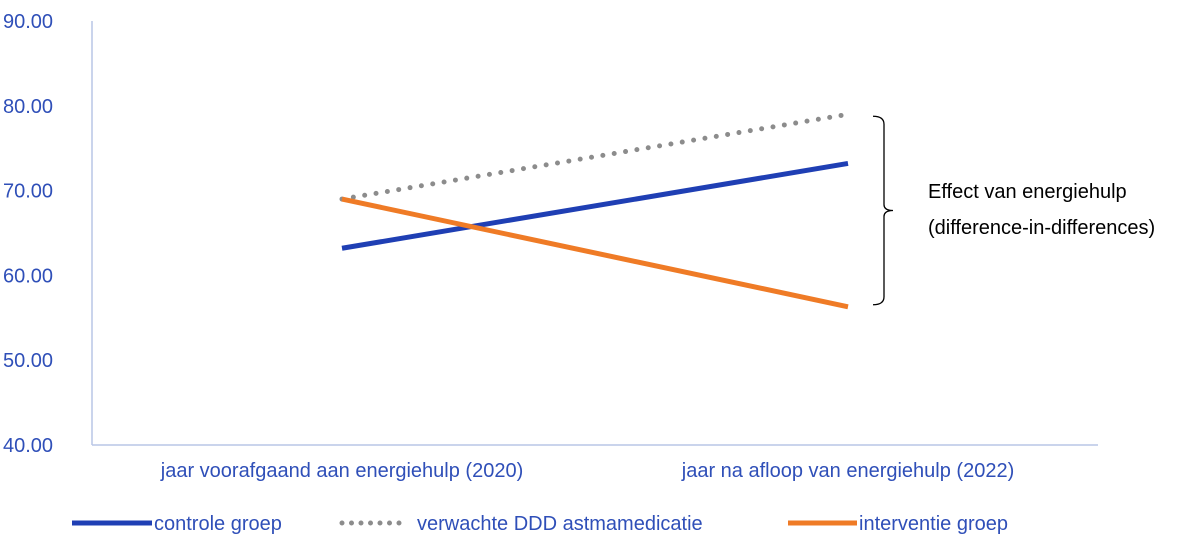 The width and height of the screenshot is (1203, 537). What do you see at coordinates (933, 524) in the screenshot?
I see `legend-label-interventie-groep: interventie groep` at bounding box center [933, 524].